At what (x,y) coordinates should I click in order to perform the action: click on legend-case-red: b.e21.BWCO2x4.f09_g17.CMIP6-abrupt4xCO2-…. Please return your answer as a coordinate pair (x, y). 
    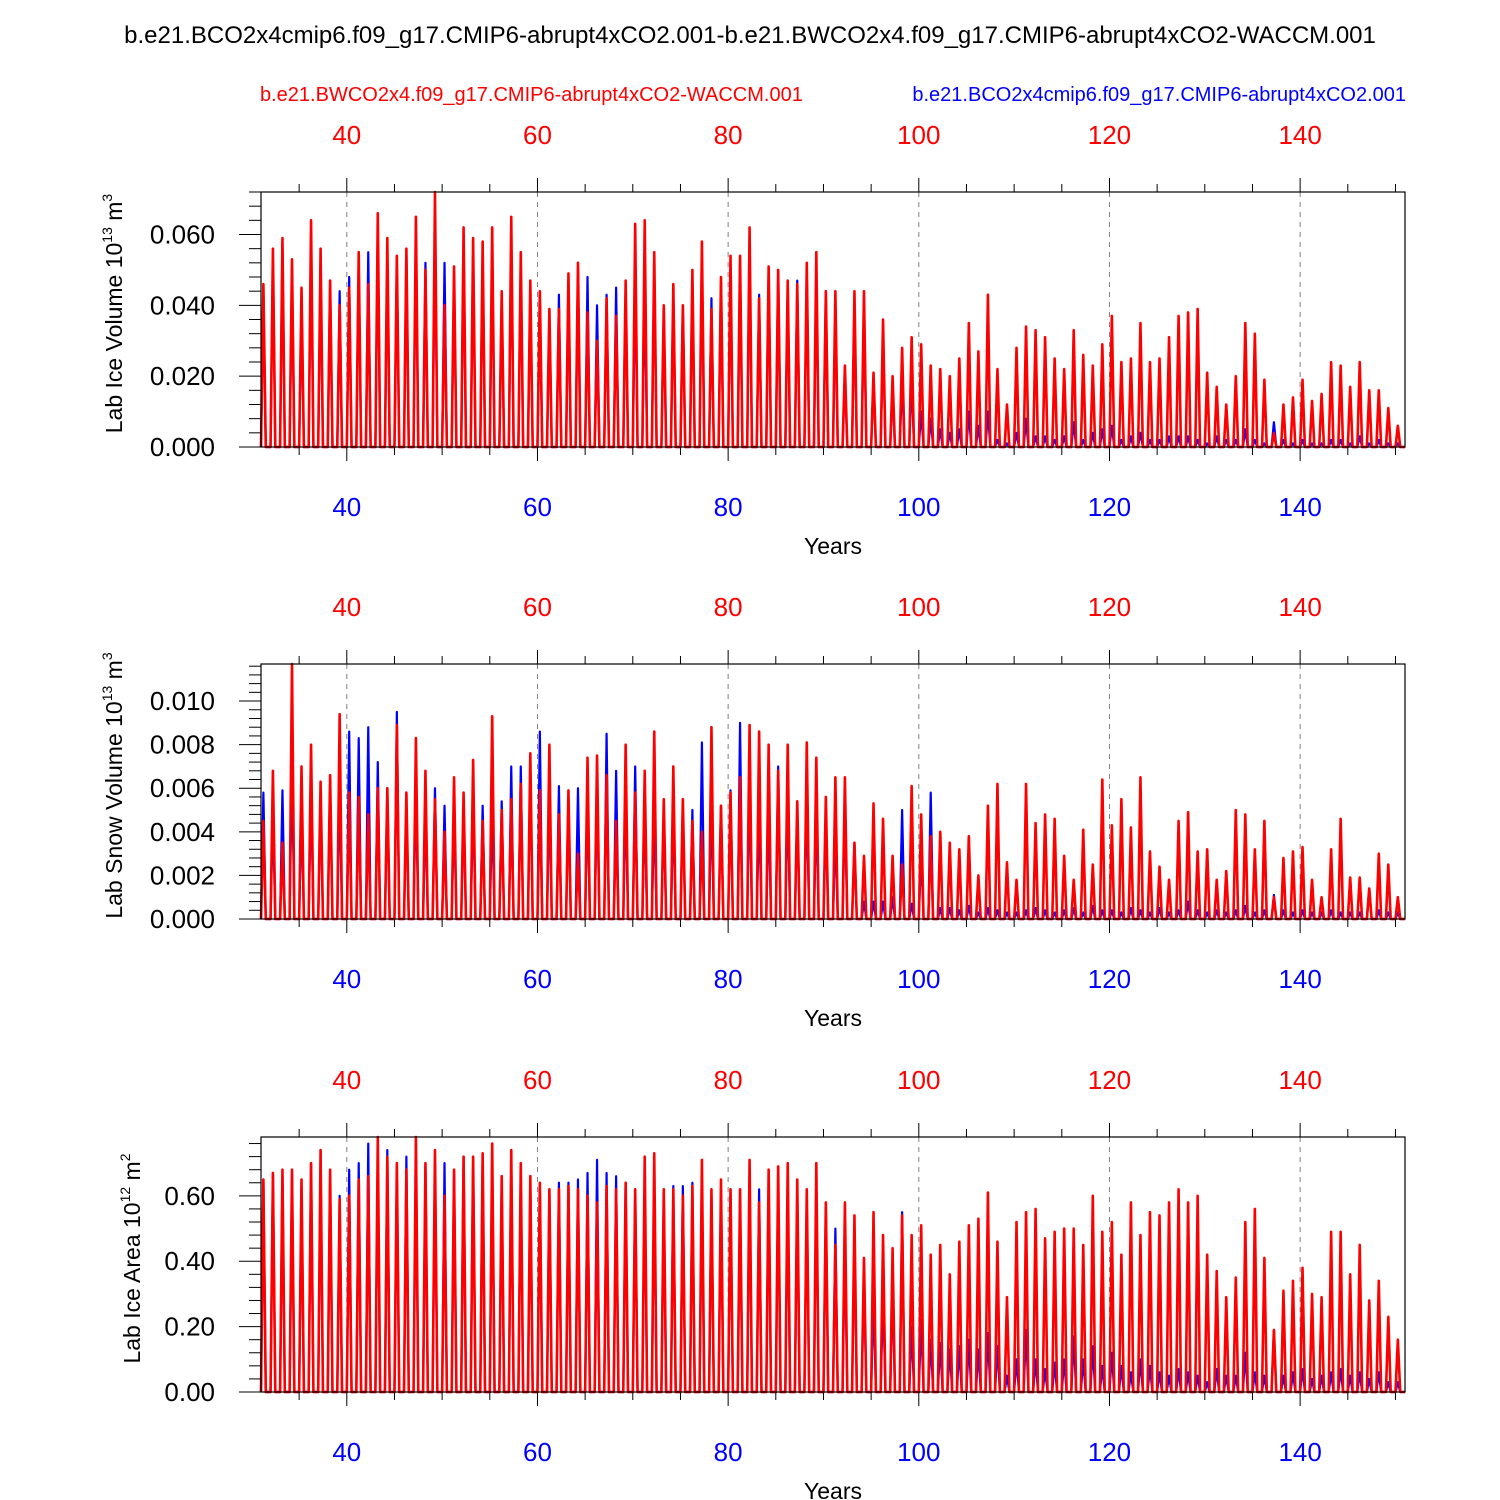
    Looking at the image, I should click on (531, 95).